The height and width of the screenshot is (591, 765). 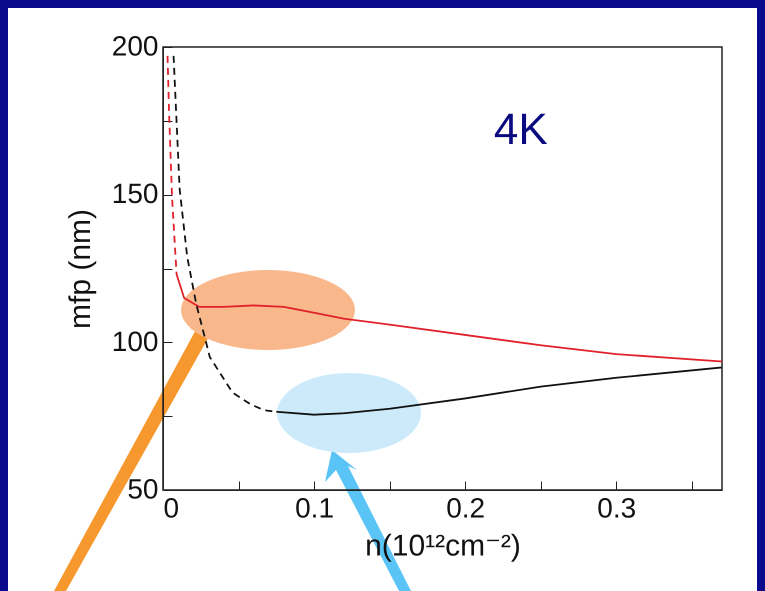 I want to click on x-tick-label: 0.1, so click(x=314, y=508).